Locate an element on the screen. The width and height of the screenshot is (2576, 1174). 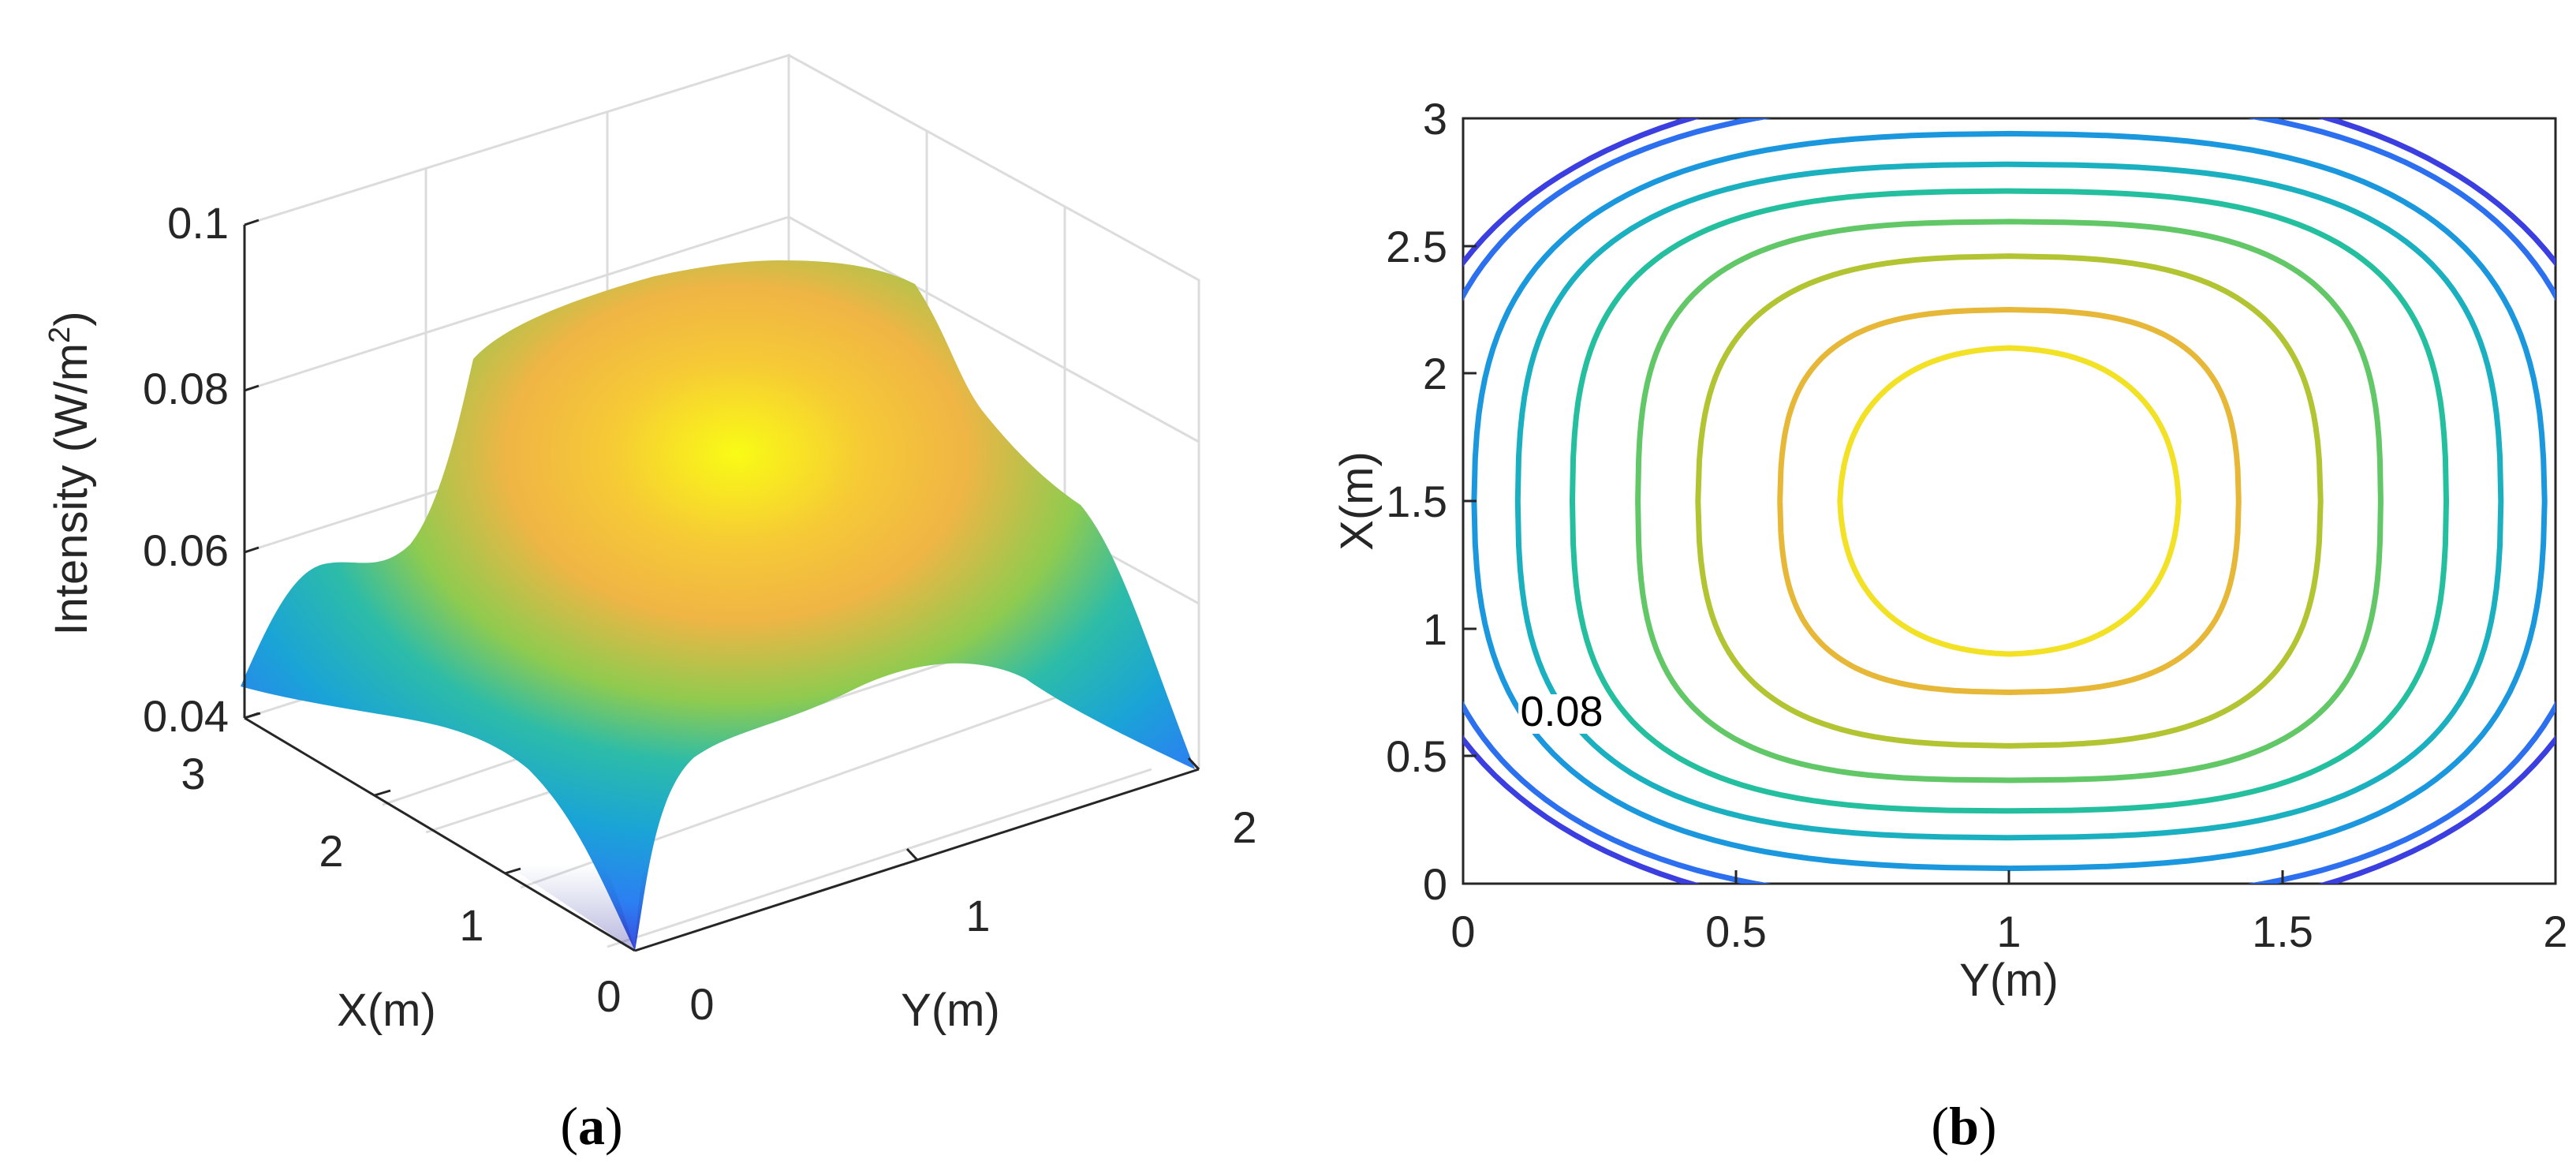
x-axis-label: X(m) is located at coordinates (386, 1010).